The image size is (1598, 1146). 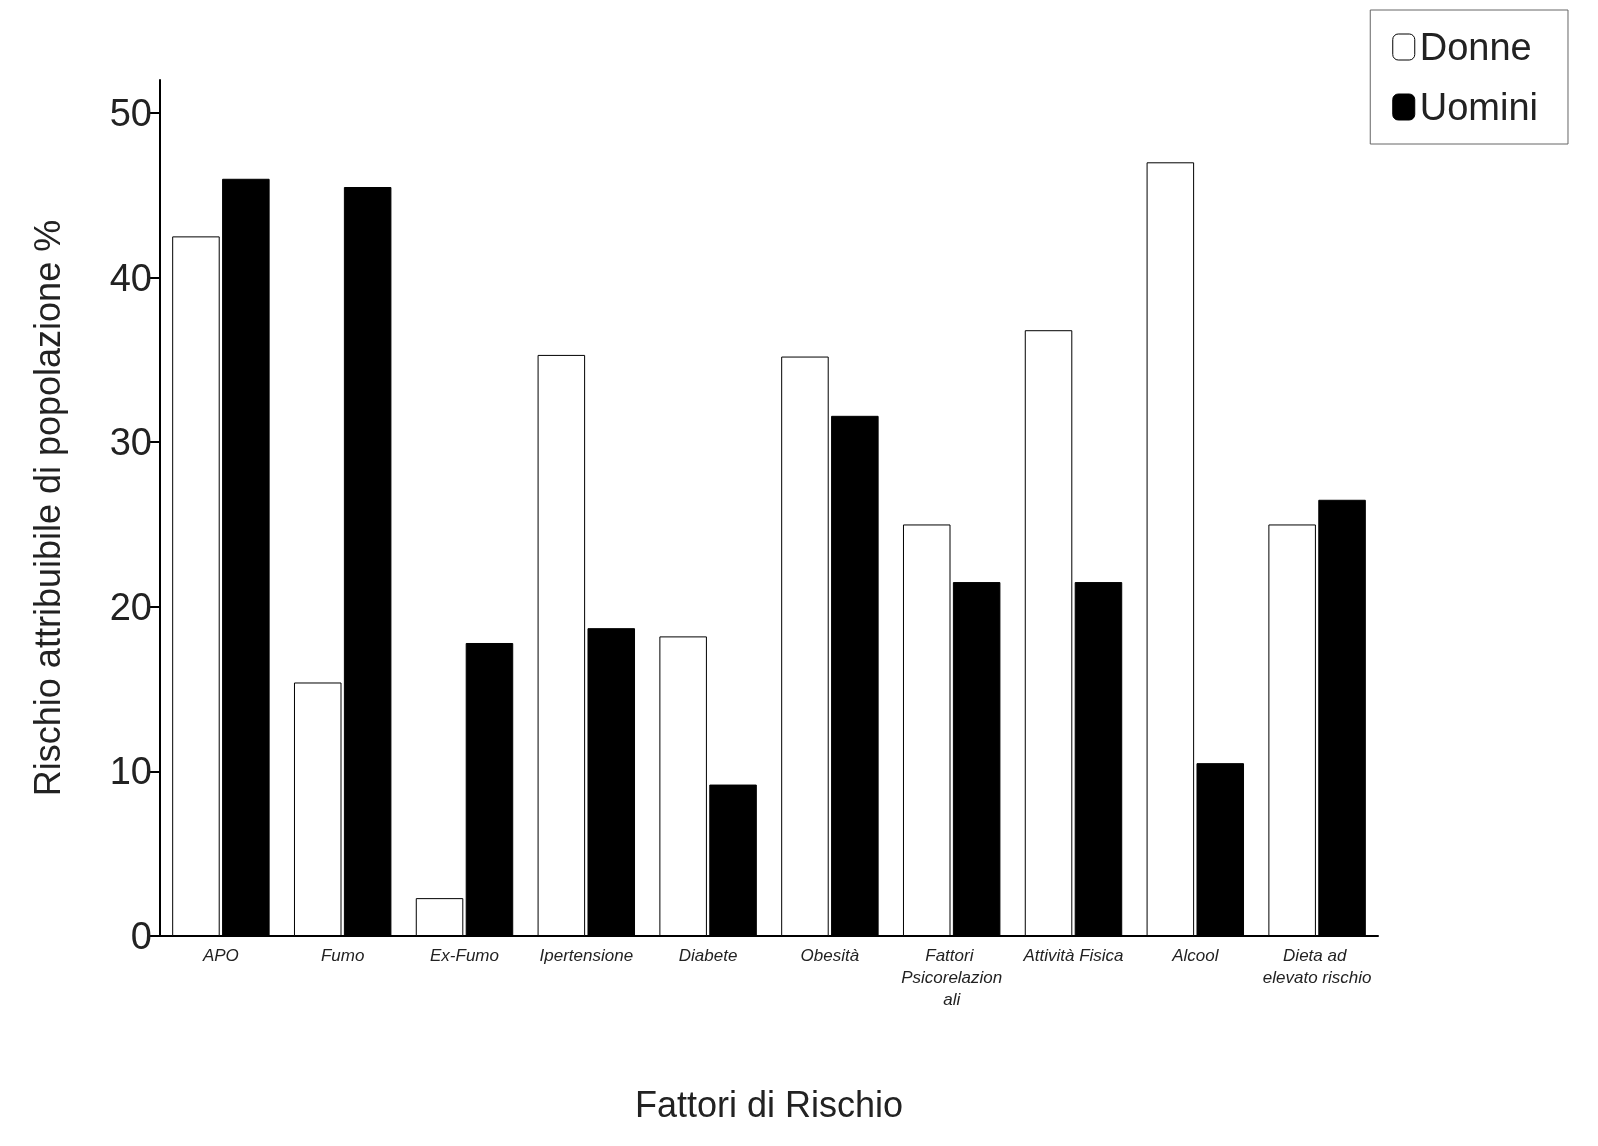 What do you see at coordinates (47, 508) in the screenshot?
I see `y-axis-title: Rischio attribuibile di popolazione %` at bounding box center [47, 508].